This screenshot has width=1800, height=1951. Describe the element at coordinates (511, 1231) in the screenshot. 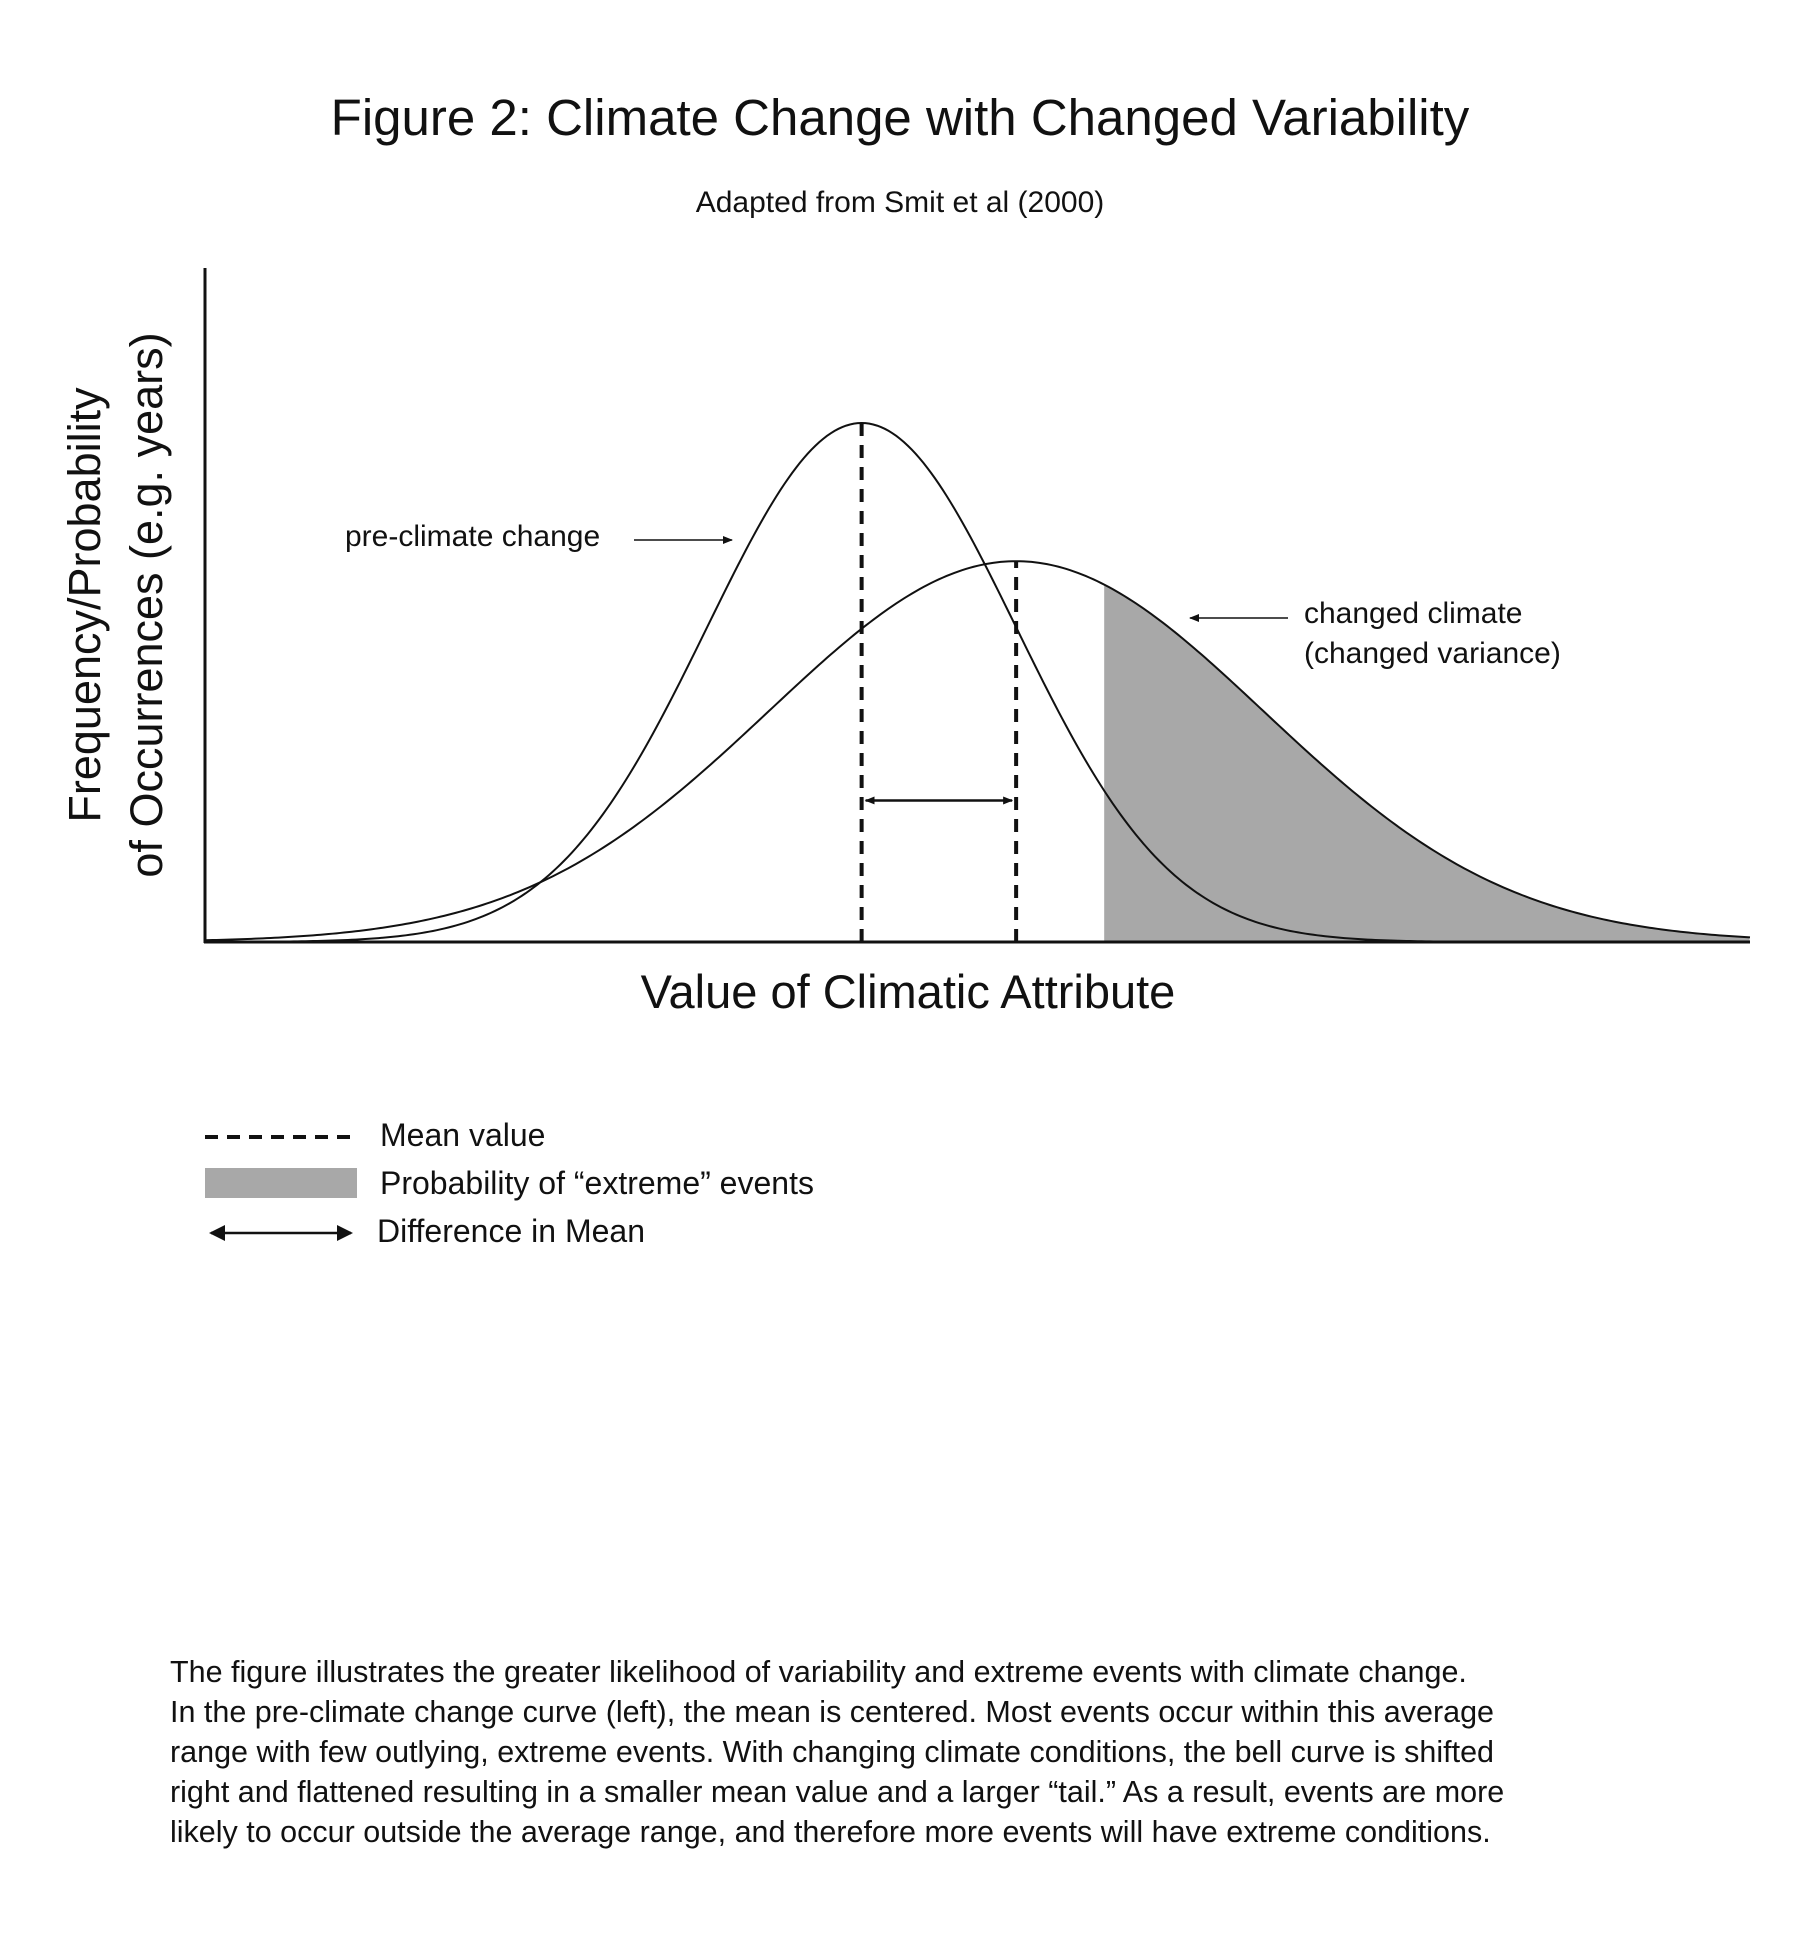

I see `legend-label-difference-in-mean: Difference in Mean` at that location.